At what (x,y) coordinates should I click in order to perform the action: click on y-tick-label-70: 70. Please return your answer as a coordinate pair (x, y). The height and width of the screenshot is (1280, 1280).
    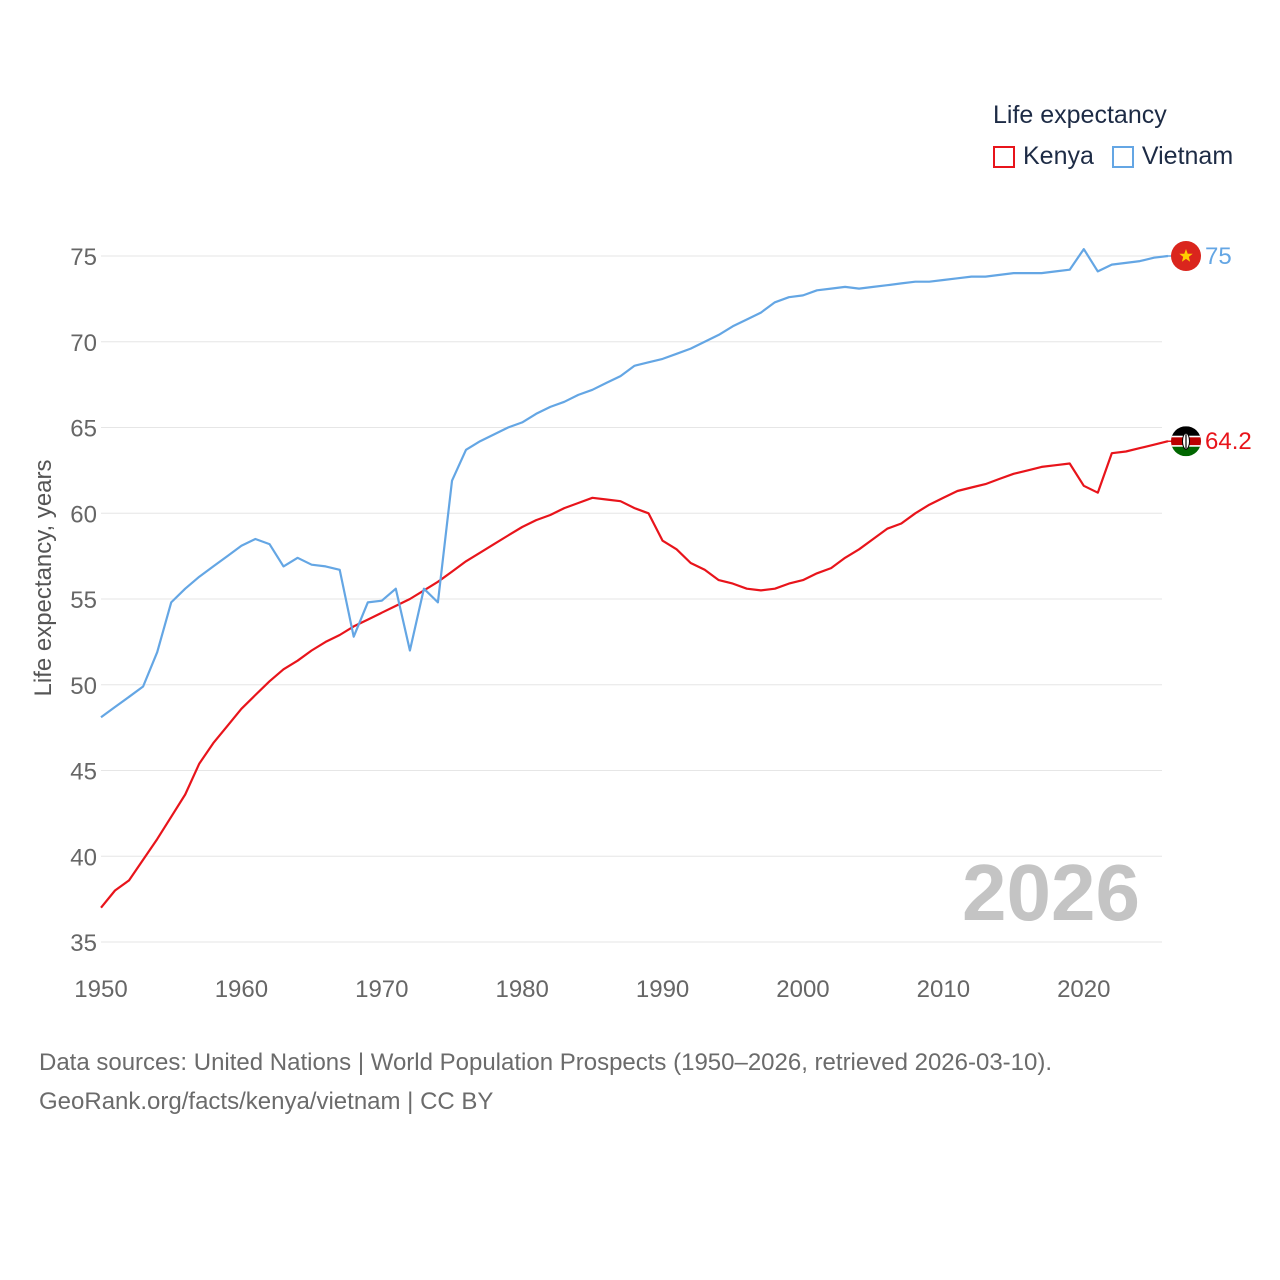
    Looking at the image, I should click on (83, 343).